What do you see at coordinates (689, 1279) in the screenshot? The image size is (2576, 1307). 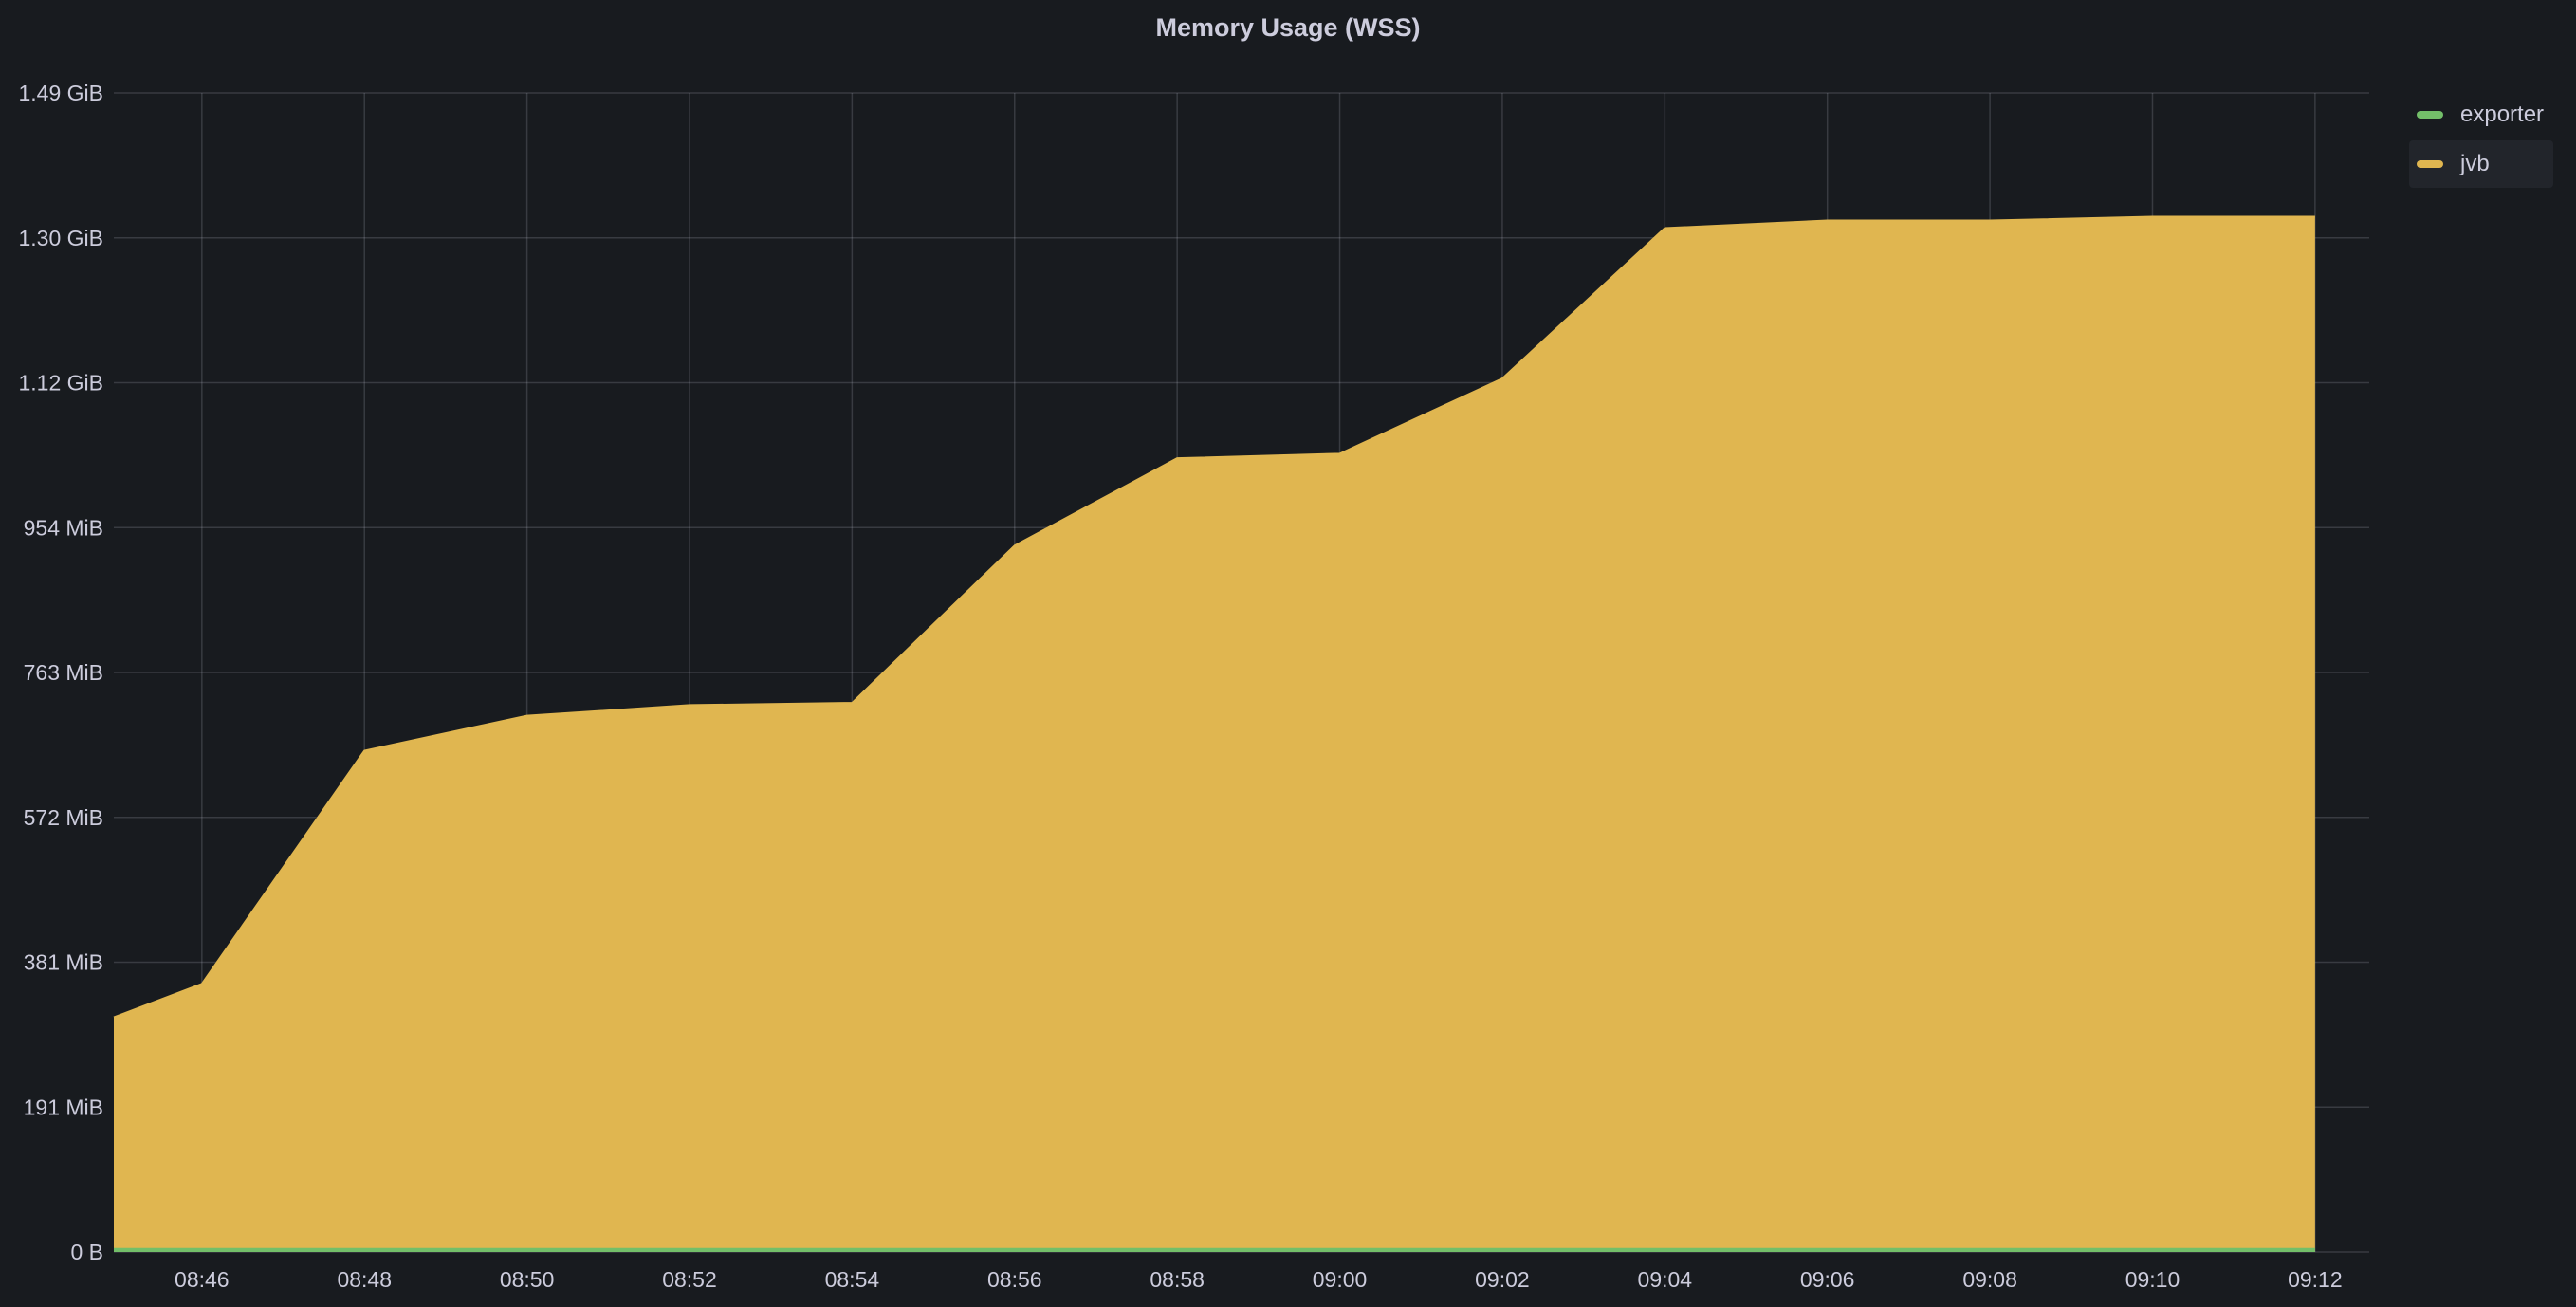 I see `x-tick-label: 08:52` at bounding box center [689, 1279].